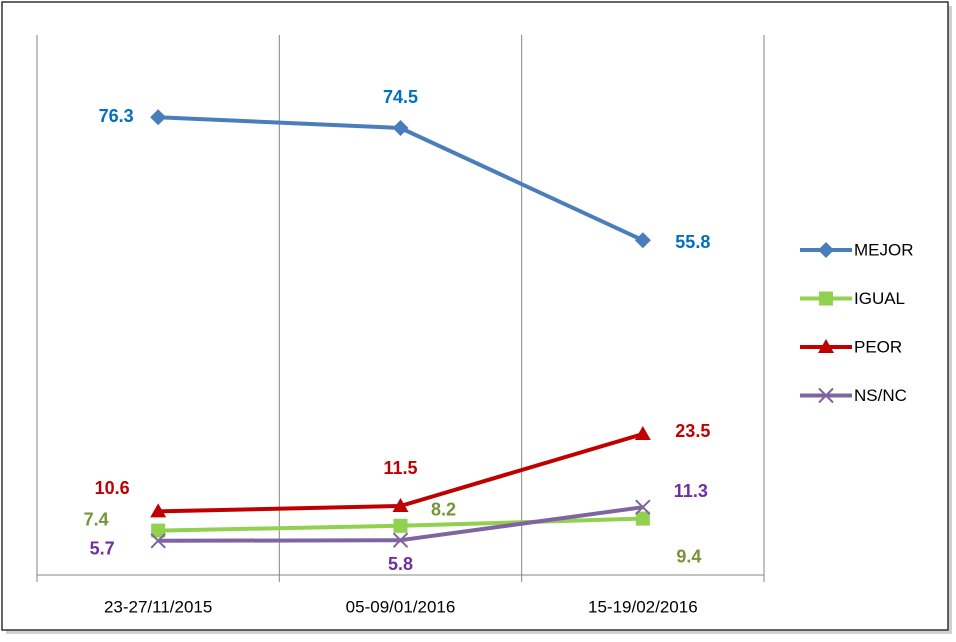  Describe the element at coordinates (400, 564) in the screenshot. I see `data-label: 5.8` at that location.